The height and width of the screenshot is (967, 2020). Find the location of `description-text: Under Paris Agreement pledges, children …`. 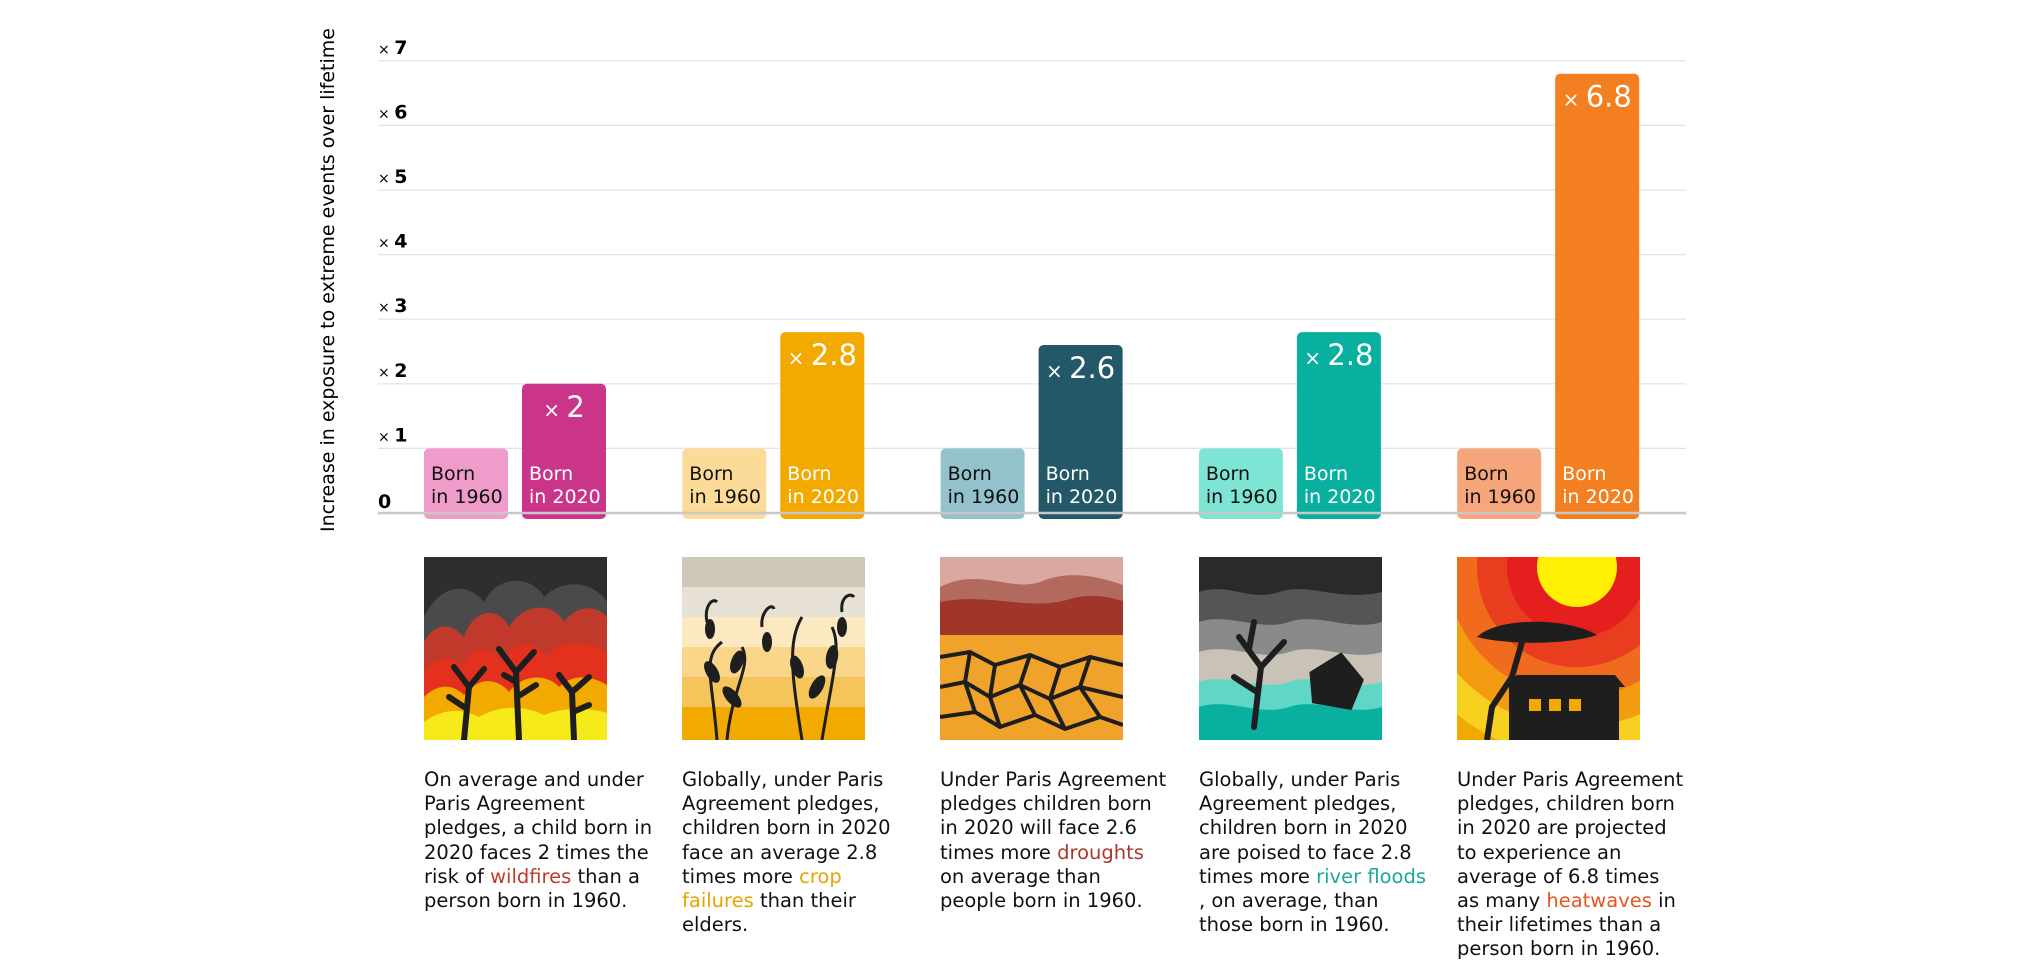

description-text: Under Paris Agreement pledges, children … is located at coordinates (1570, 840).